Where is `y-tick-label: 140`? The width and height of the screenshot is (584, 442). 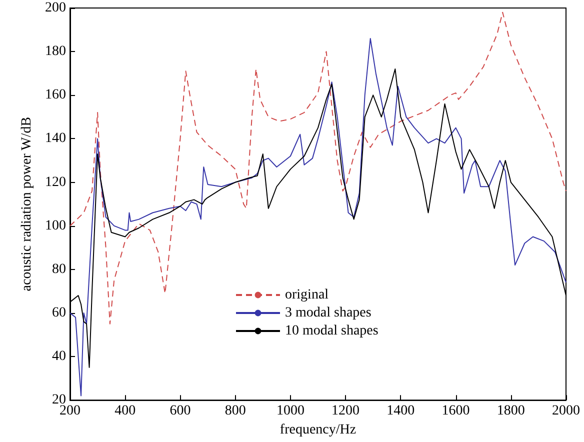 y-tick-label: 140 is located at coordinates (55, 138).